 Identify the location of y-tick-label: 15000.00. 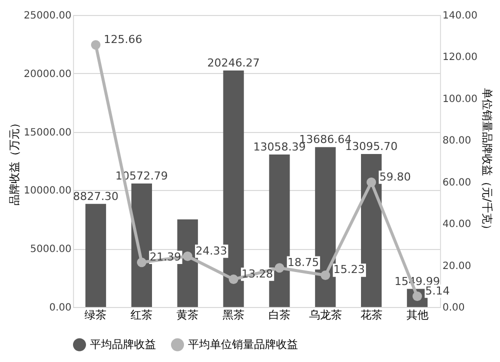
(48, 132).